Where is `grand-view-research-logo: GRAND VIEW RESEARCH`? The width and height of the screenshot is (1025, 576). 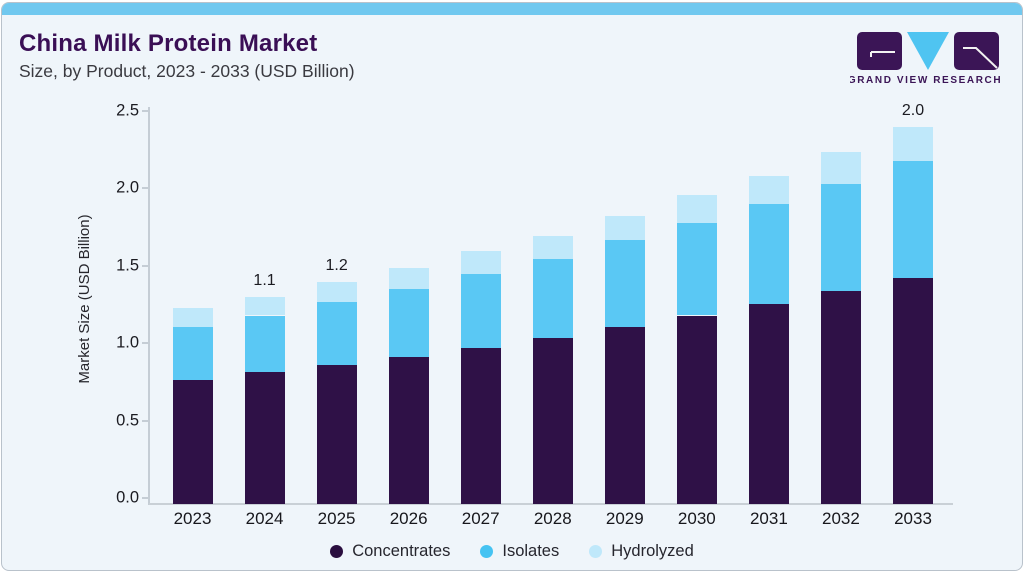
grand-view-research-logo: GRAND VIEW RESEARCH is located at coordinates (924, 56).